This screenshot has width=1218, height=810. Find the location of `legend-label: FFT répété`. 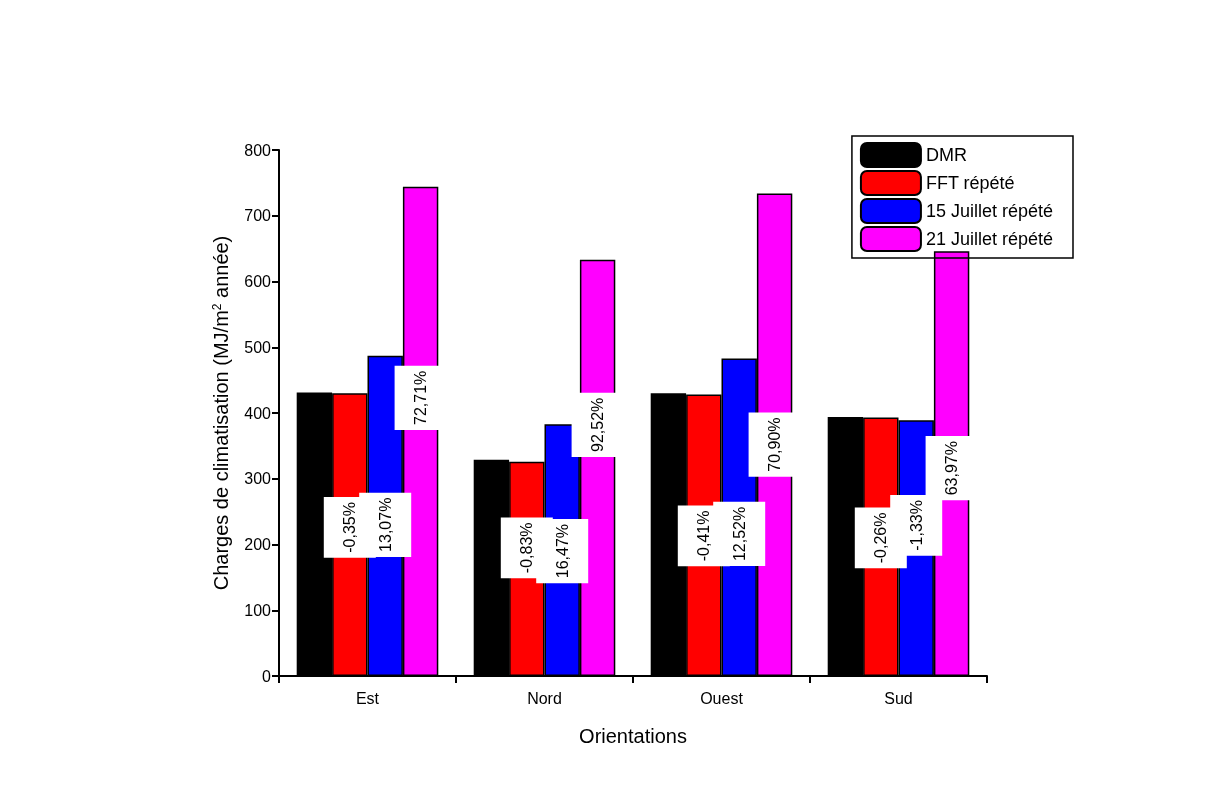

legend-label: FFT répété is located at coordinates (970, 183).